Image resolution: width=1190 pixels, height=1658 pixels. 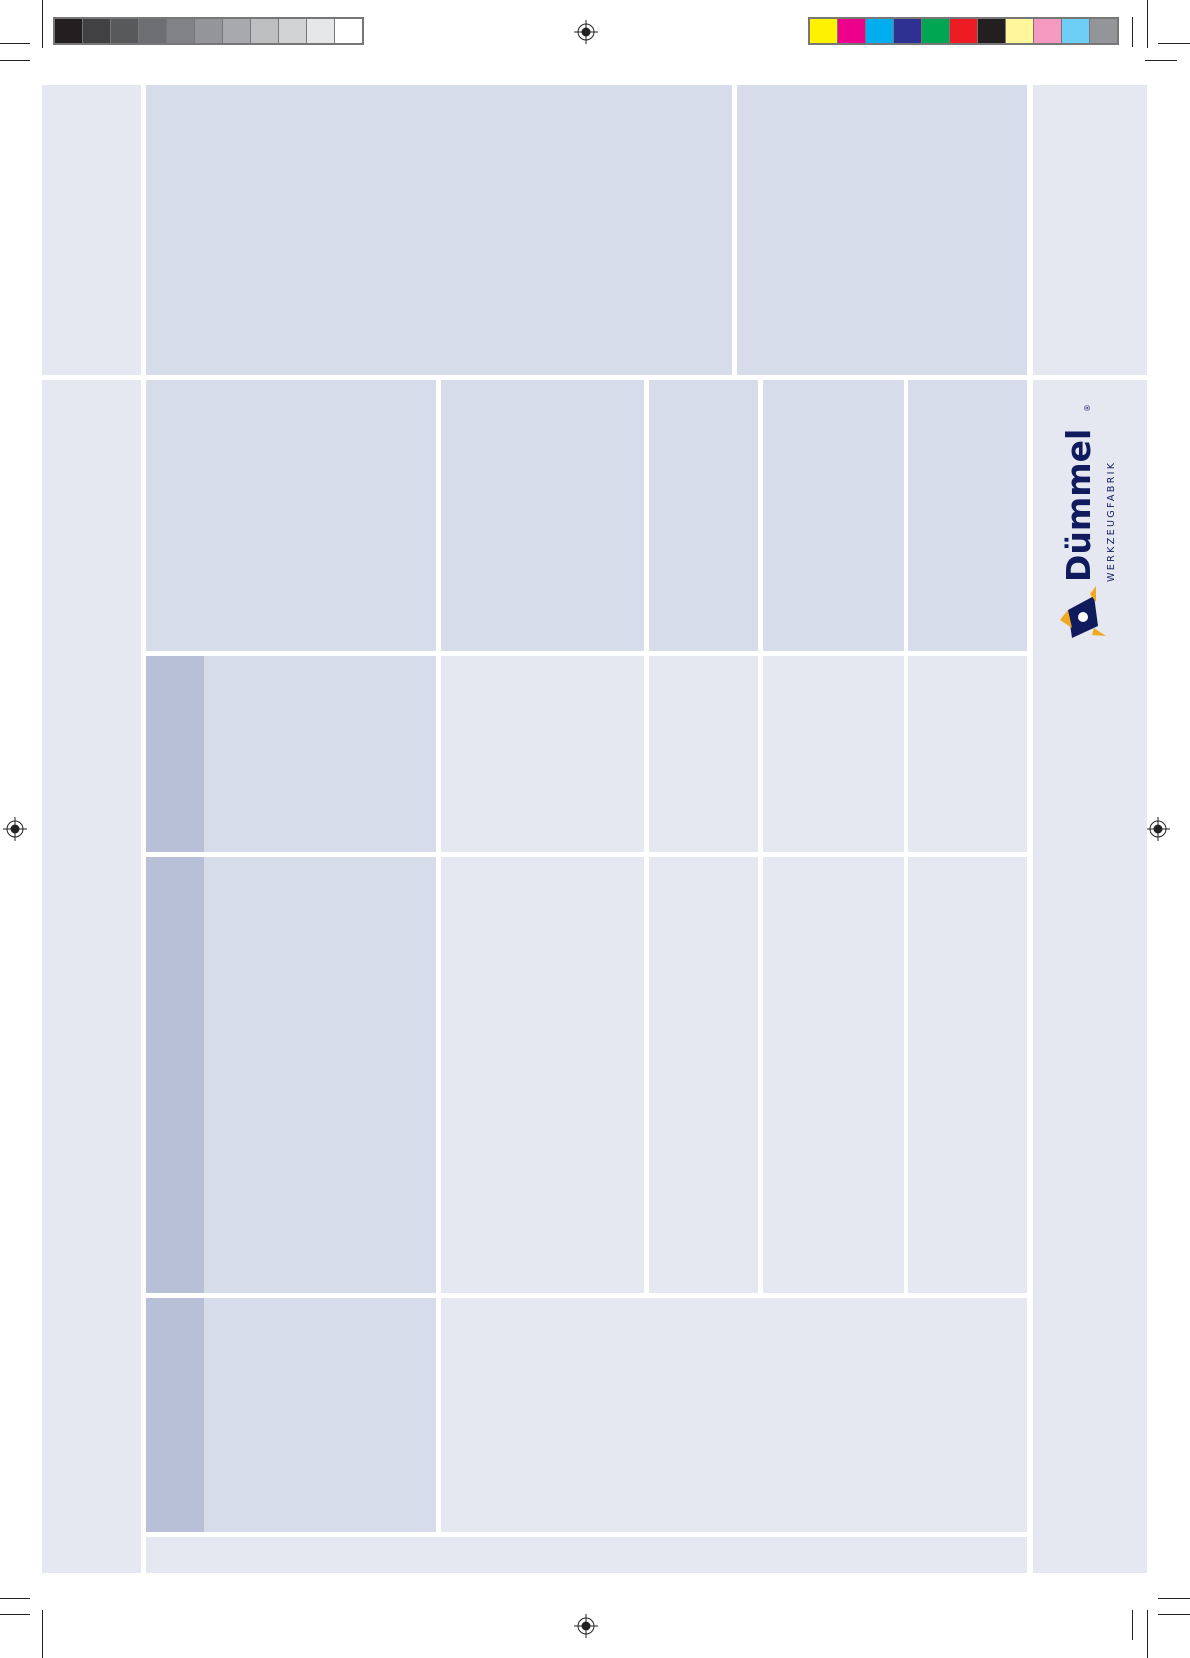 I want to click on process-color-bar, so click(x=963, y=31).